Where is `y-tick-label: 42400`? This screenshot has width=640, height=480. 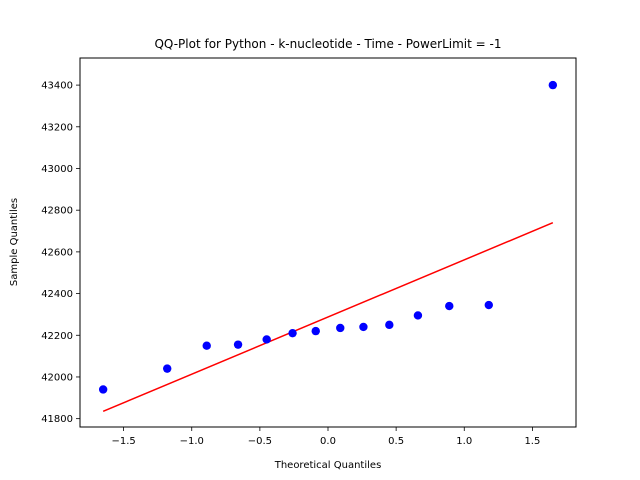 y-tick-label: 42400 is located at coordinates (57, 294).